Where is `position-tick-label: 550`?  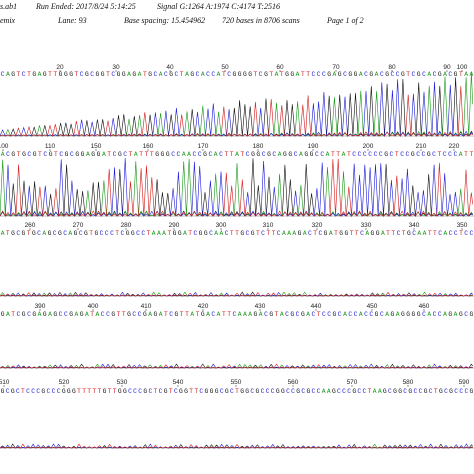 position-tick-label: 550 is located at coordinates (236, 382).